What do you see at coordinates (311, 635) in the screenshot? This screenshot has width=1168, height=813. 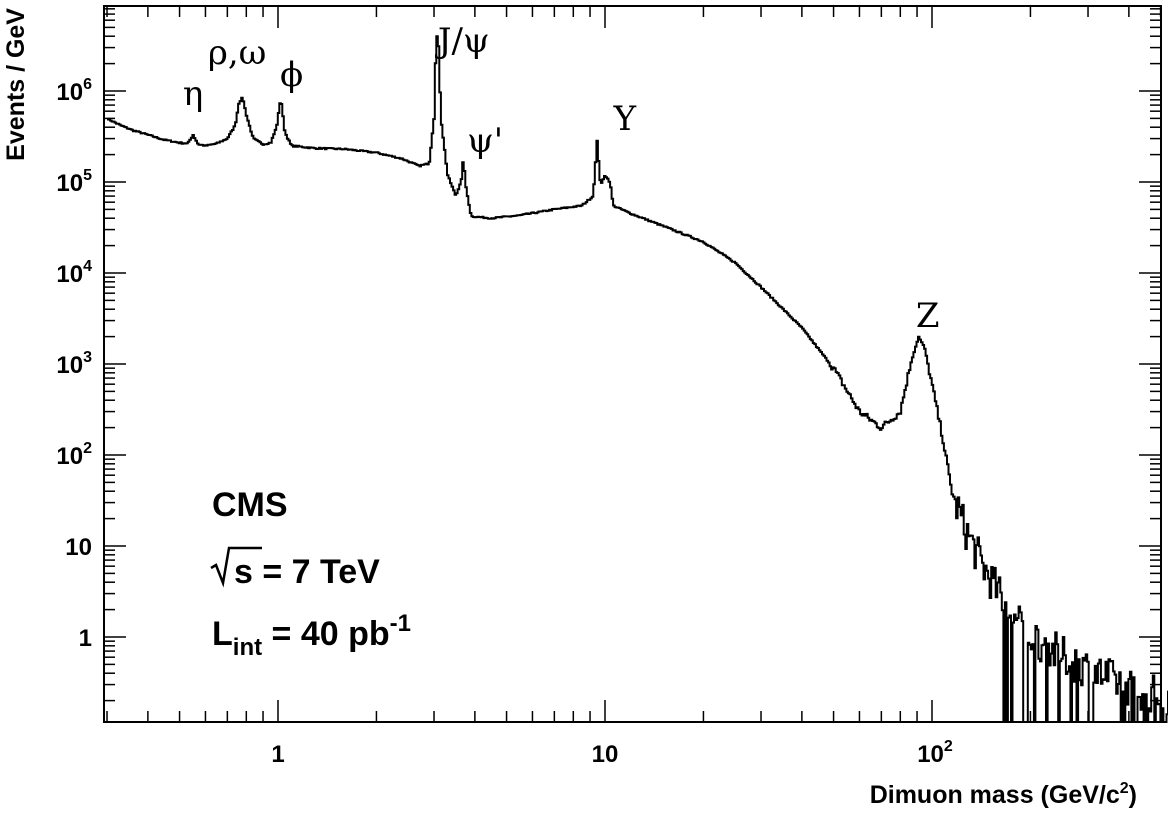 I see `luminosity-label: Lint = 40 pb-1` at bounding box center [311, 635].